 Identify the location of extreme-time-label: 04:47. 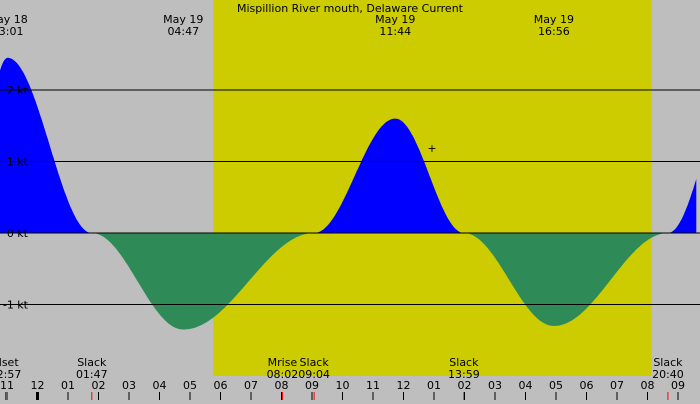
(183, 31).